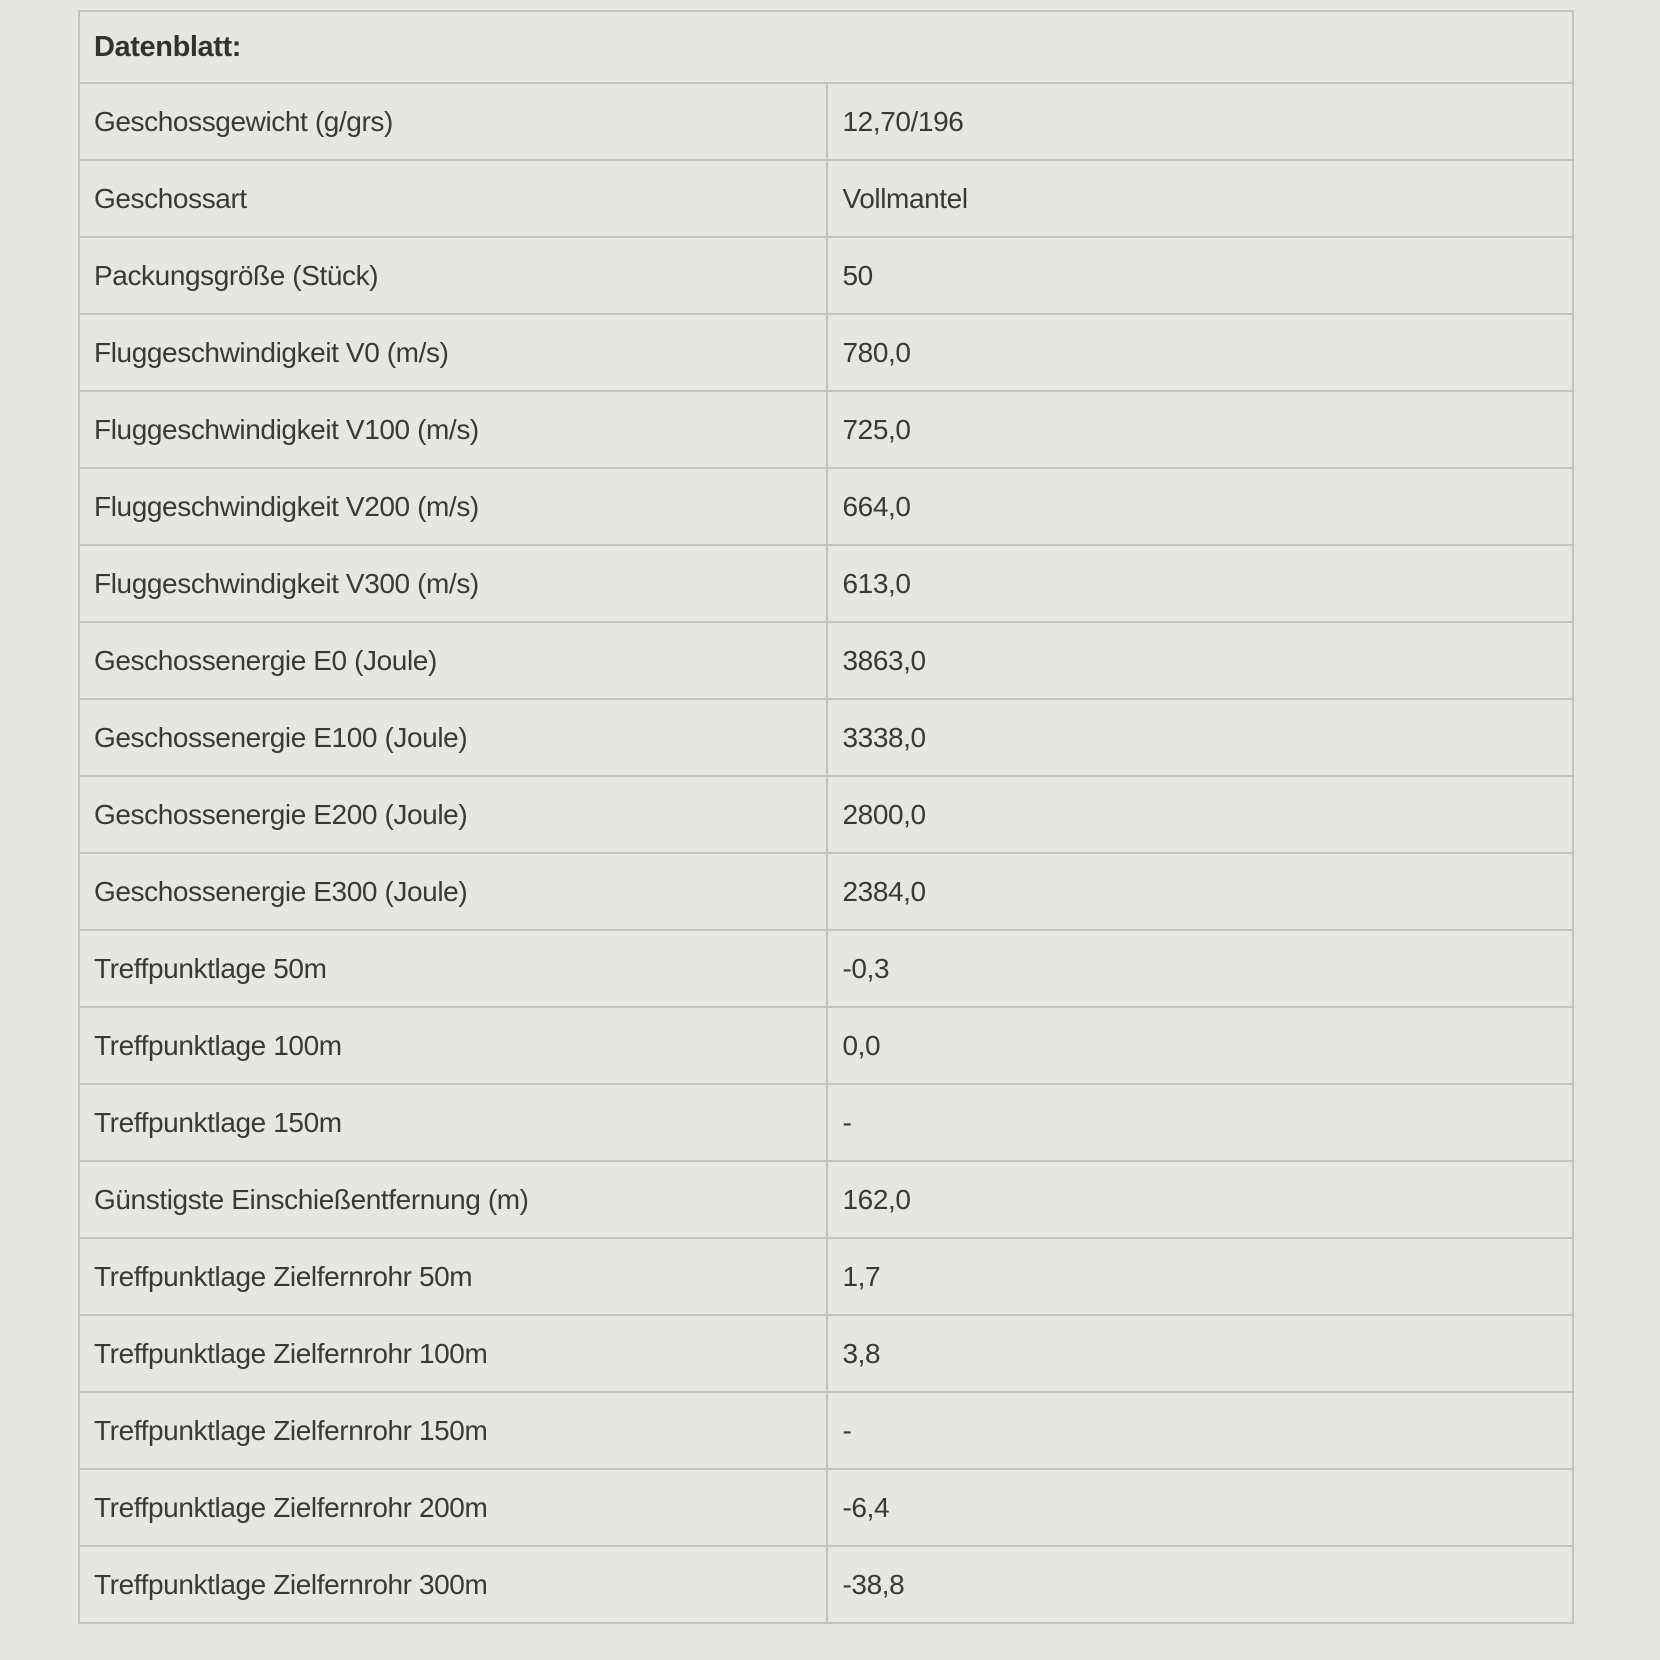 This screenshot has height=1660, width=1660. Describe the element at coordinates (1200, 198) in the screenshot. I see `row-value: Vollmantel` at that location.